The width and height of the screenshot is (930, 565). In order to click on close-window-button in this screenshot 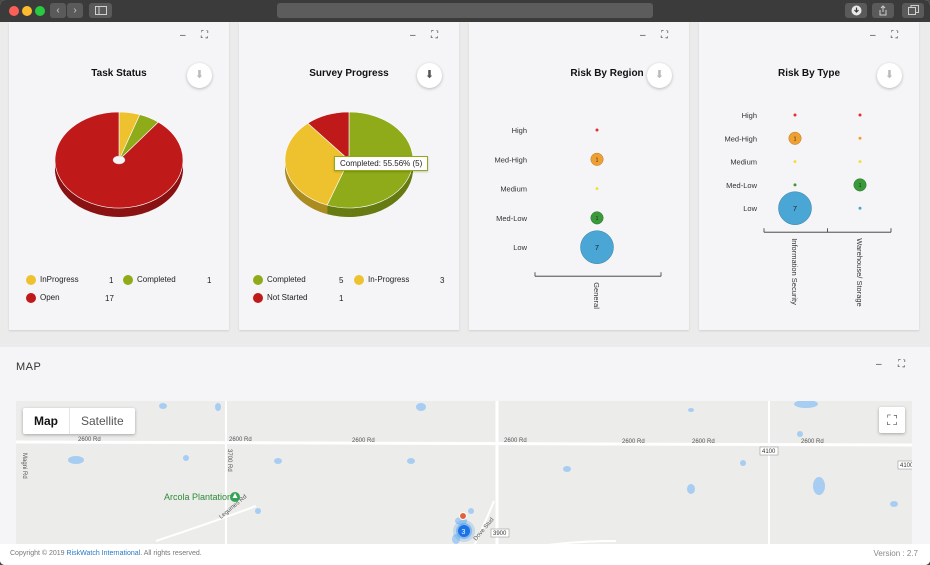, I will do `click(14, 11)`.